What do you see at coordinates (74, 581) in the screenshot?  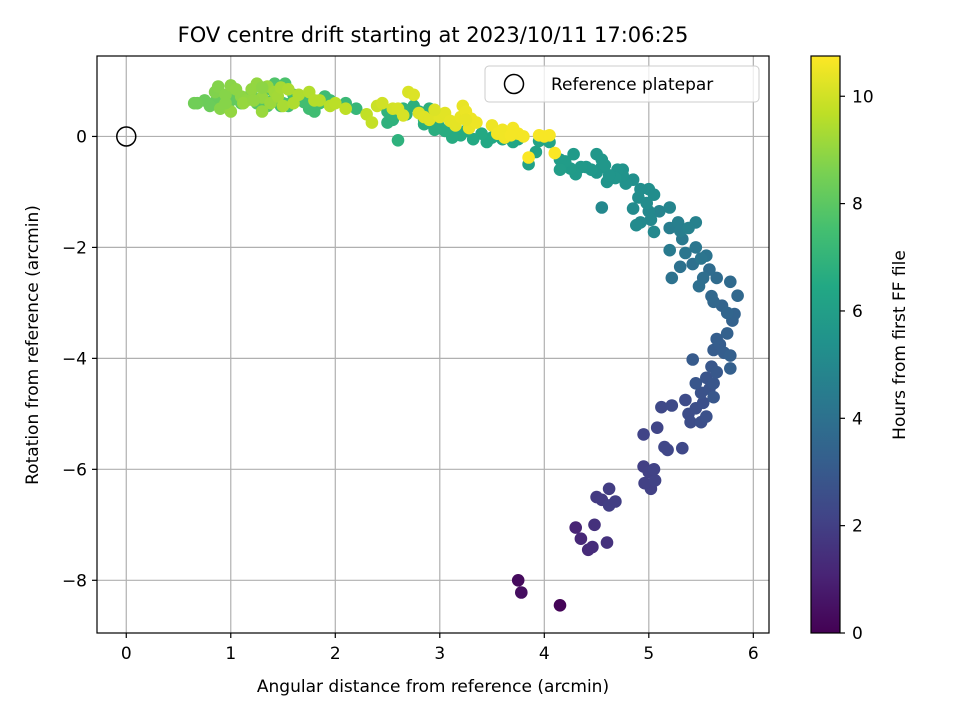 I see `y-tick-label: −8` at bounding box center [74, 581].